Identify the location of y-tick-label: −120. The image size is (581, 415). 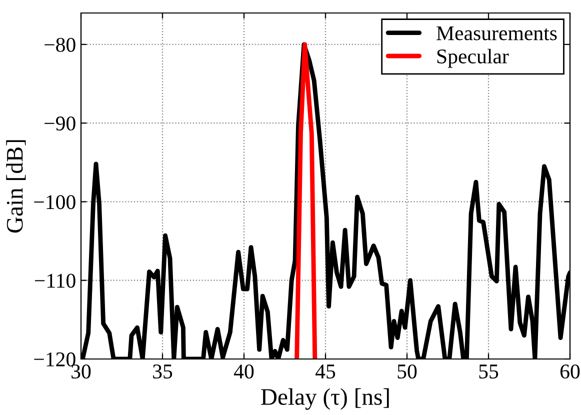
(55, 359).